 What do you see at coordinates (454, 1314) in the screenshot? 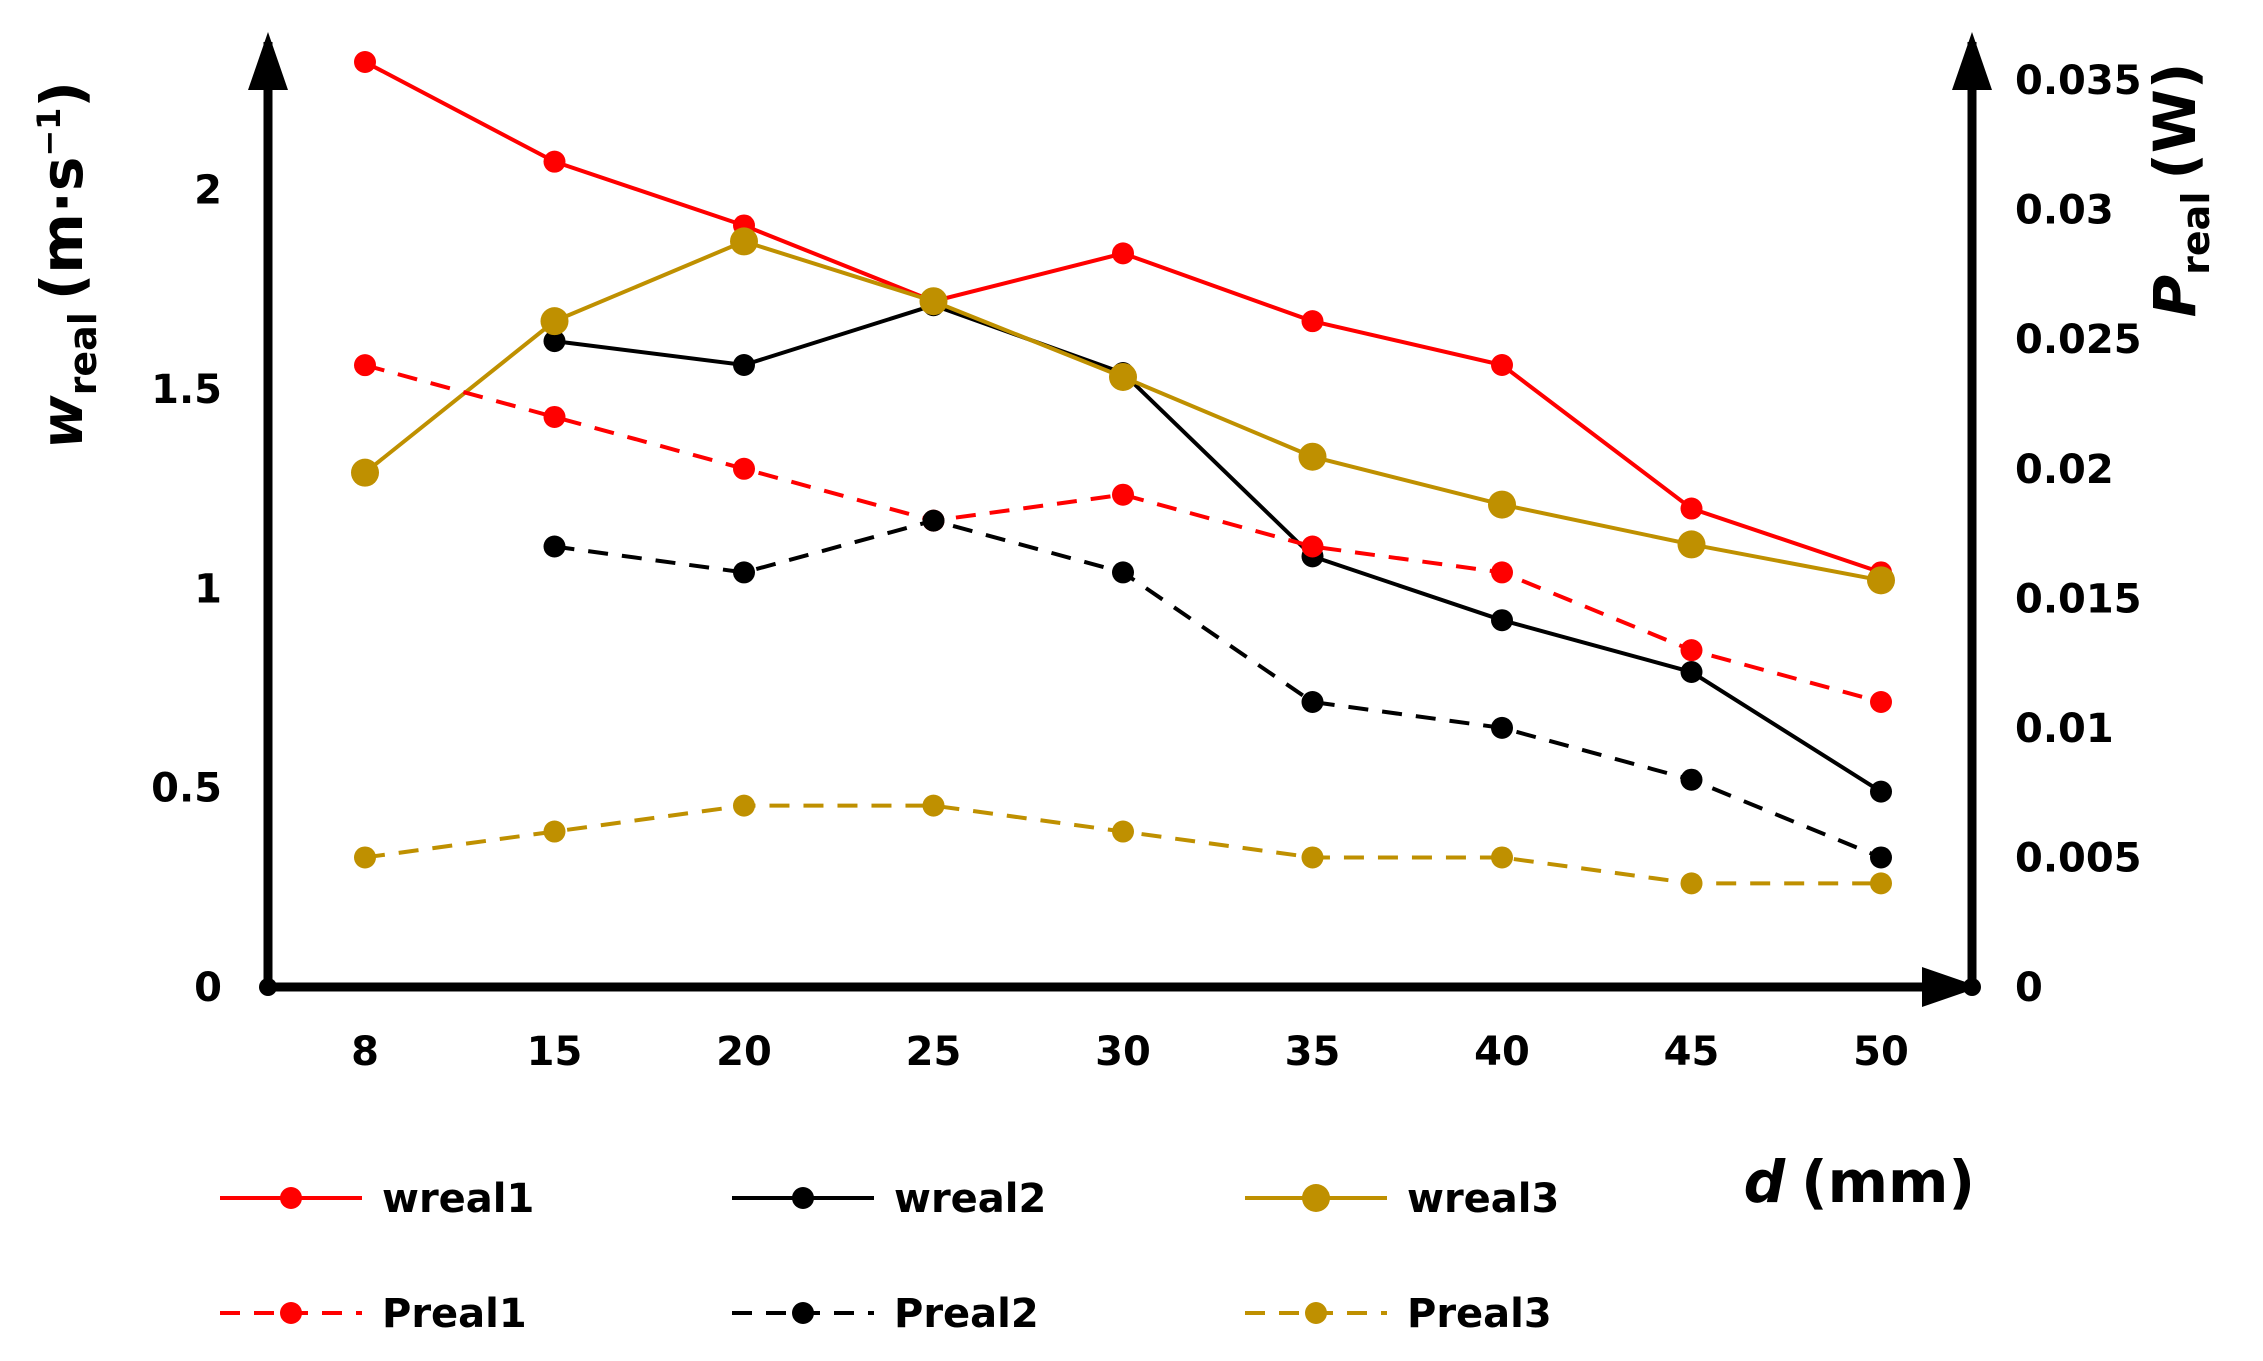
I see `legend-label: Preal1` at bounding box center [454, 1314].